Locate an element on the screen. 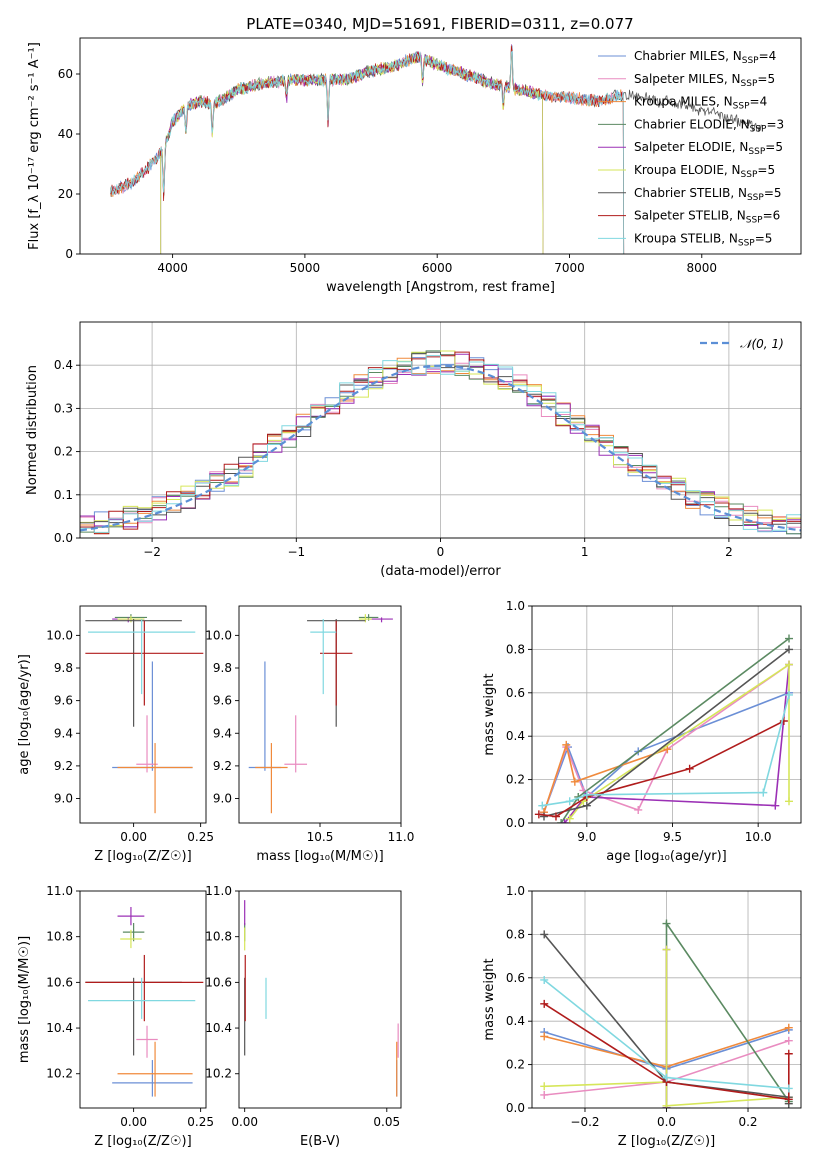 The height and width of the screenshot is (1170, 819). y-axis-label: mass weight is located at coordinates (489, 999).